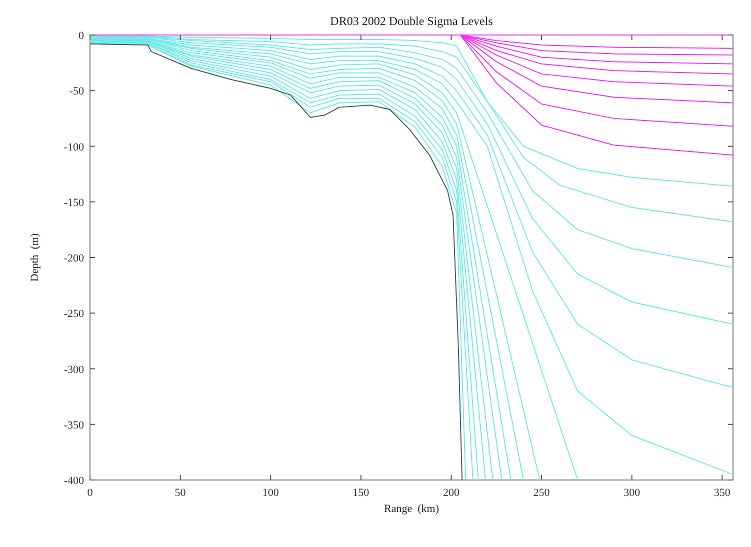 Image resolution: width=751 pixels, height=547 pixels. I want to click on y-axis-title: Depth (m), so click(35, 257).